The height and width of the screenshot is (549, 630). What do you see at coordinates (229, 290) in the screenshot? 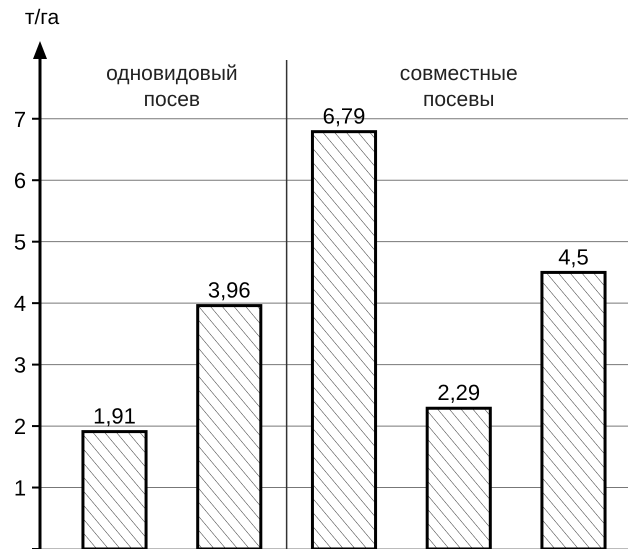
I see `data-label: 3,96` at bounding box center [229, 290].